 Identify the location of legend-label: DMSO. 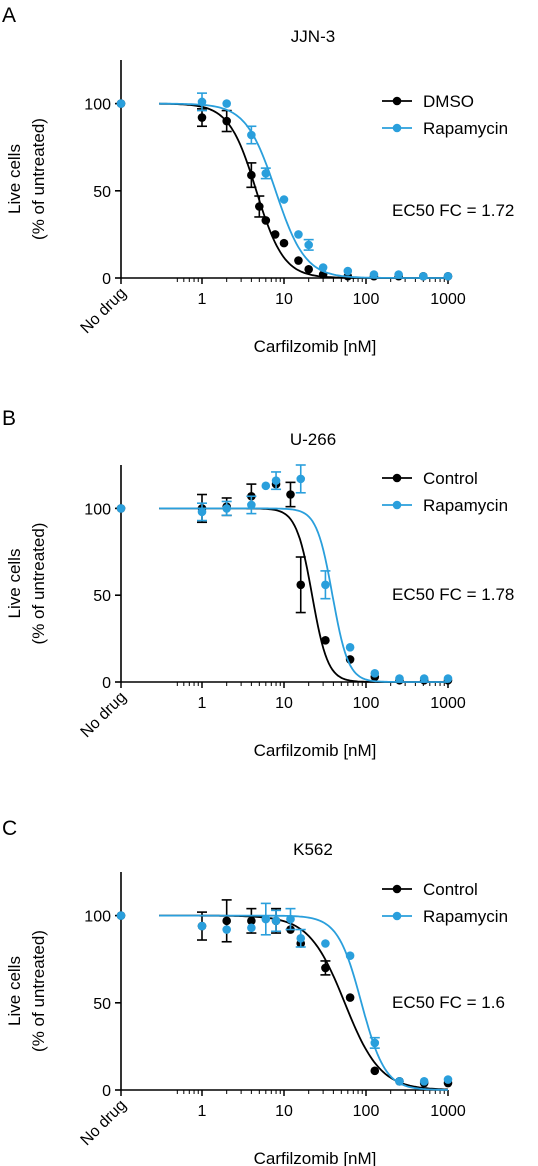
(448, 101).